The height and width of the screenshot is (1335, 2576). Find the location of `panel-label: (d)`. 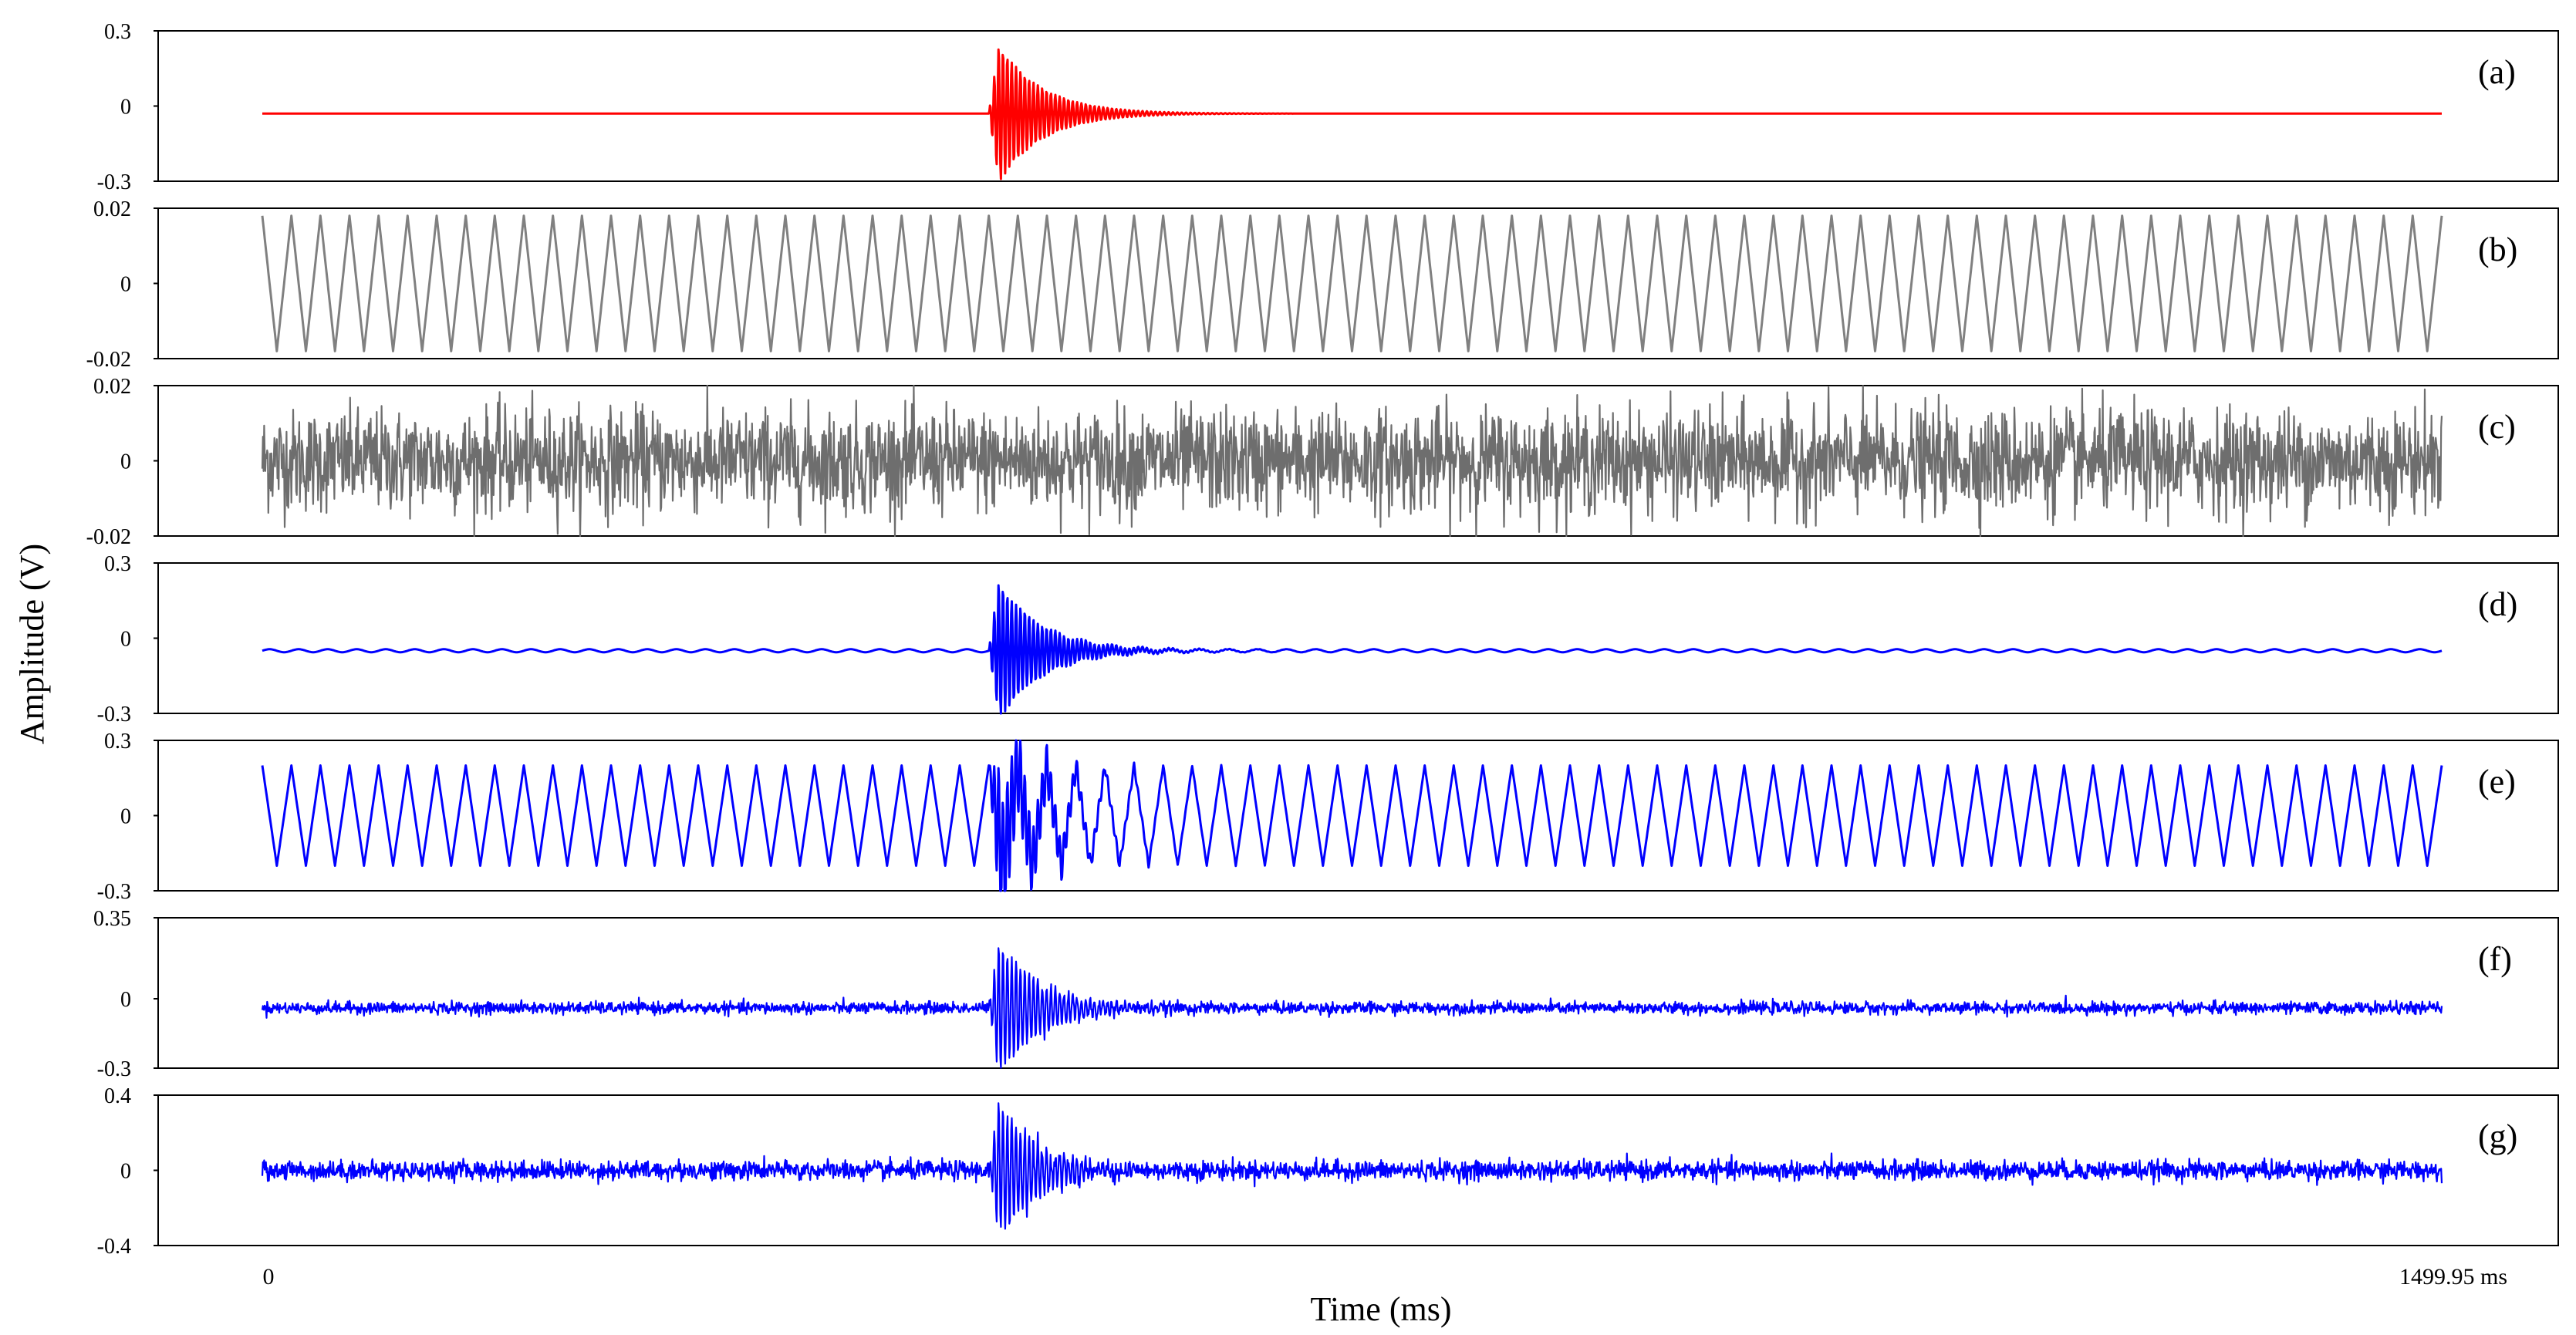

panel-label: (d) is located at coordinates (2497, 604).